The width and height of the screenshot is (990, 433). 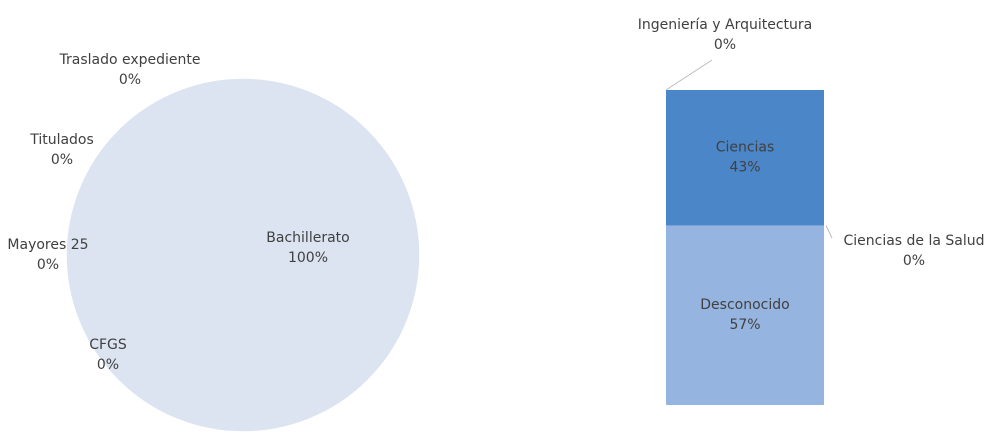 I want to click on label-name: Traslado expediente, so click(x=129, y=60).